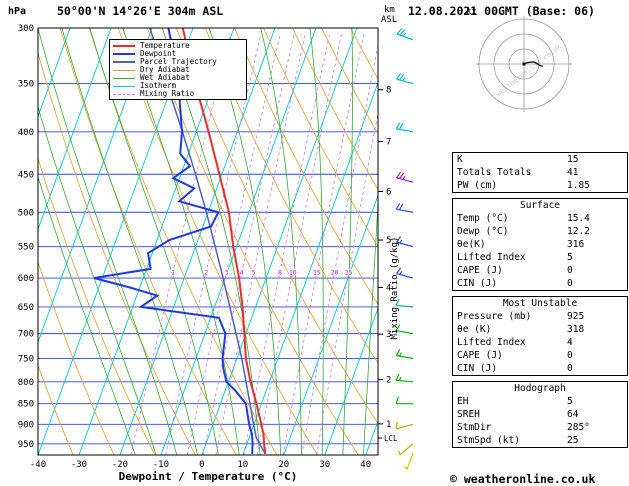  I want to click on pressure-axis-unit: hPa, so click(17, 11).